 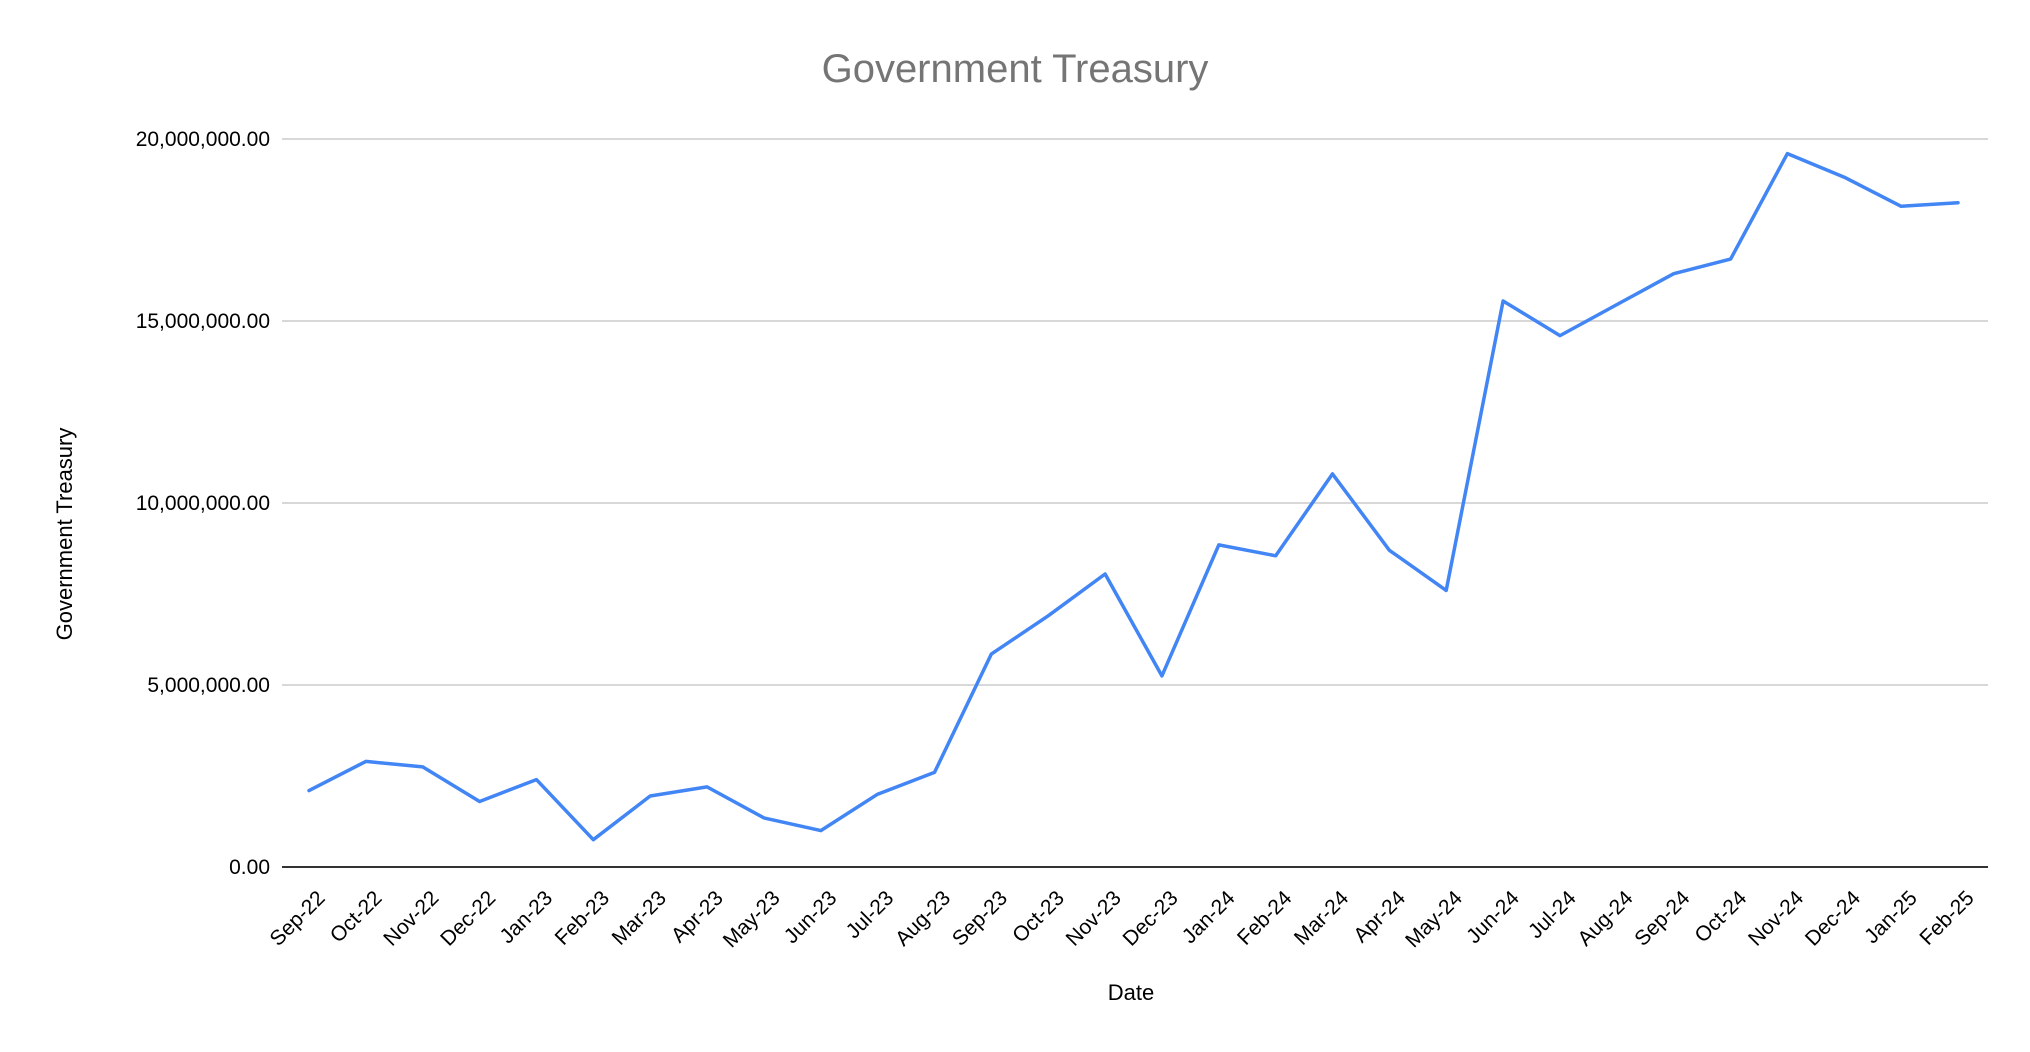 What do you see at coordinates (1322, 918) in the screenshot?
I see `x-tick-label: Mar-24` at bounding box center [1322, 918].